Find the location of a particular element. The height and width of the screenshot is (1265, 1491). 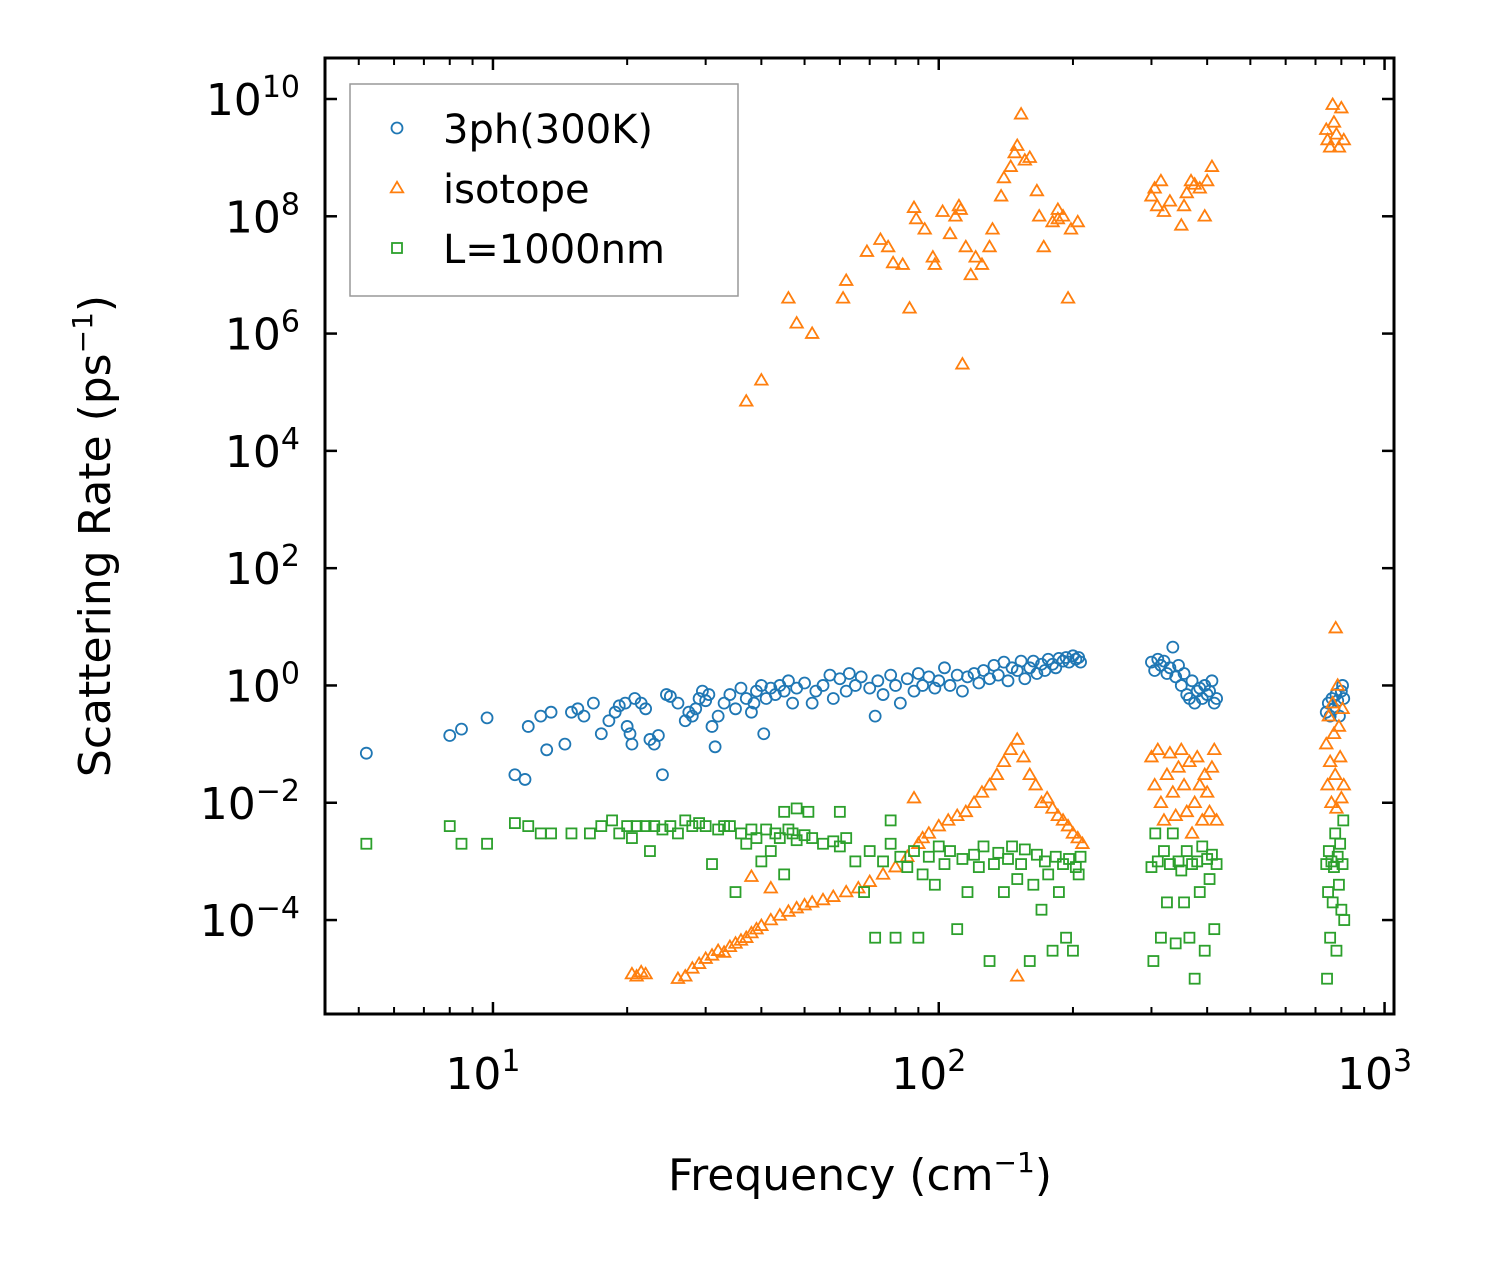

y-tick-exp: −4 is located at coordinates (278, 908).